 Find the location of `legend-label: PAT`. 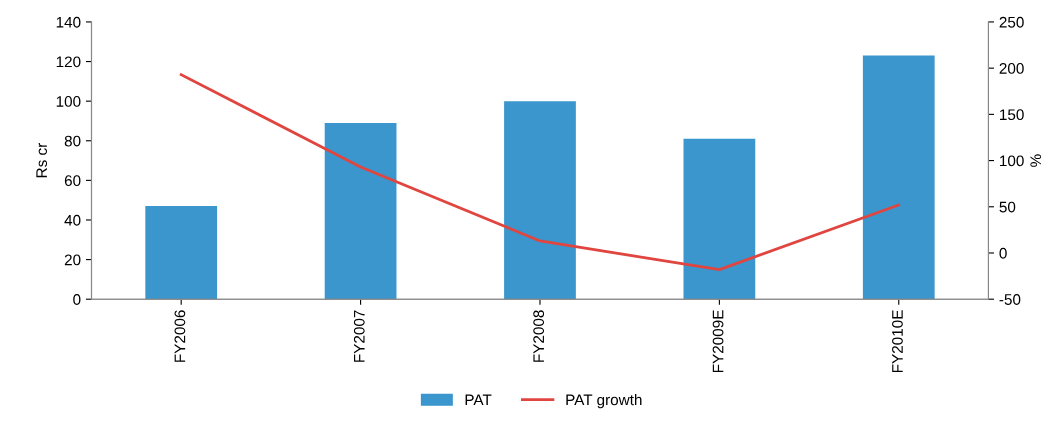

legend-label: PAT is located at coordinates (478, 400).